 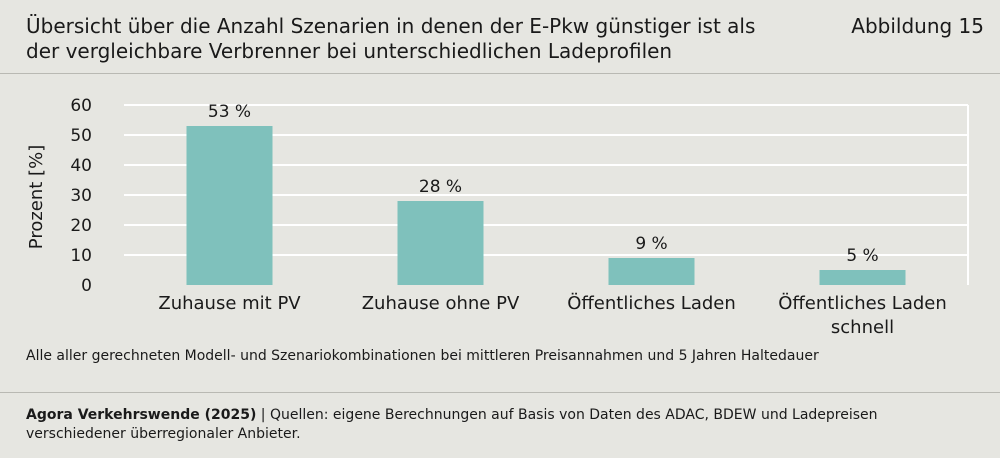 I want to click on data-label: 9 %, so click(x=651, y=244).